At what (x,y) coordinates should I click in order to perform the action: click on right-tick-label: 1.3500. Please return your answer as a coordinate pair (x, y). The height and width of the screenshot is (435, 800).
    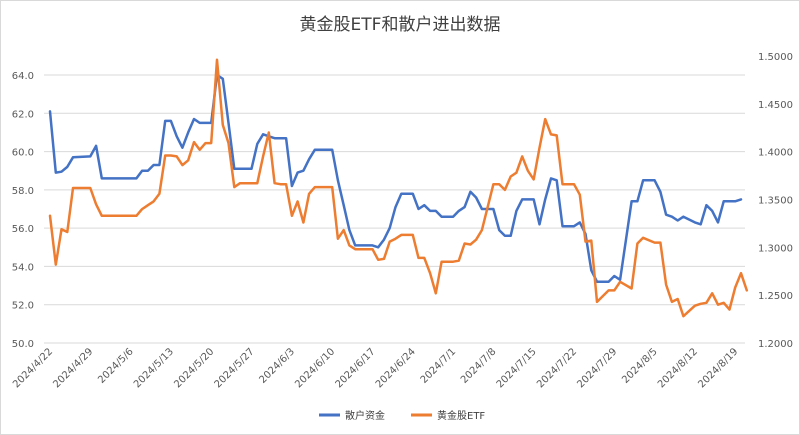
    Looking at the image, I should click on (775, 201).